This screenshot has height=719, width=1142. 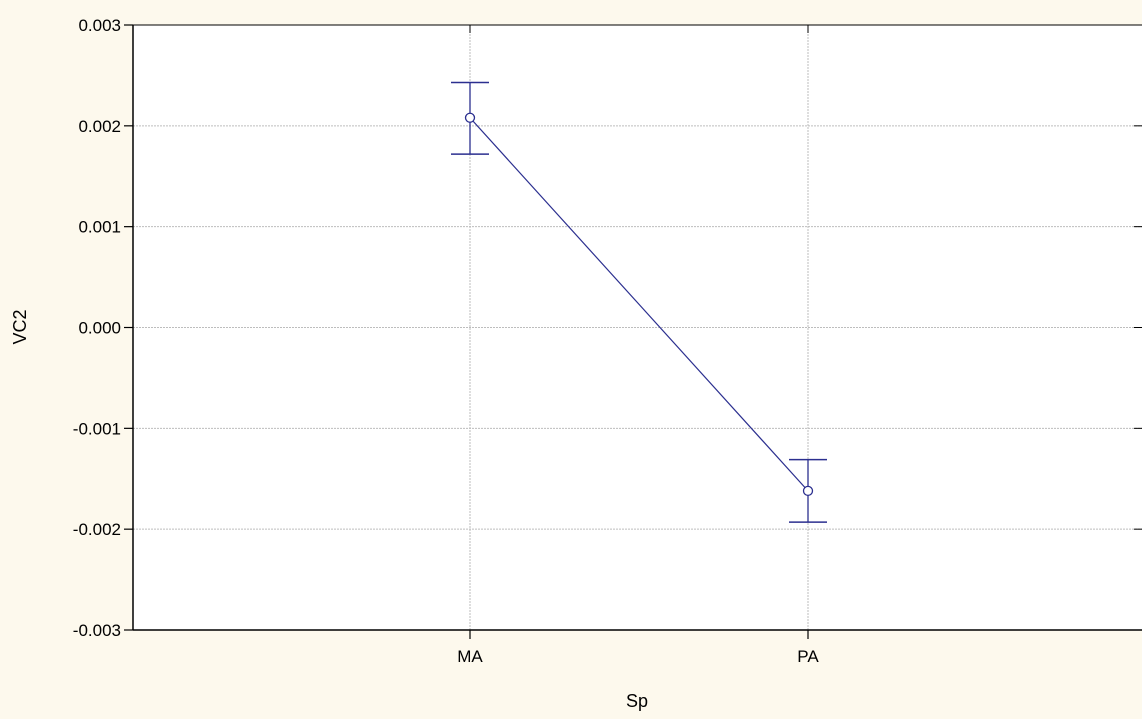 What do you see at coordinates (470, 656) in the screenshot?
I see `x-tick-label: MA` at bounding box center [470, 656].